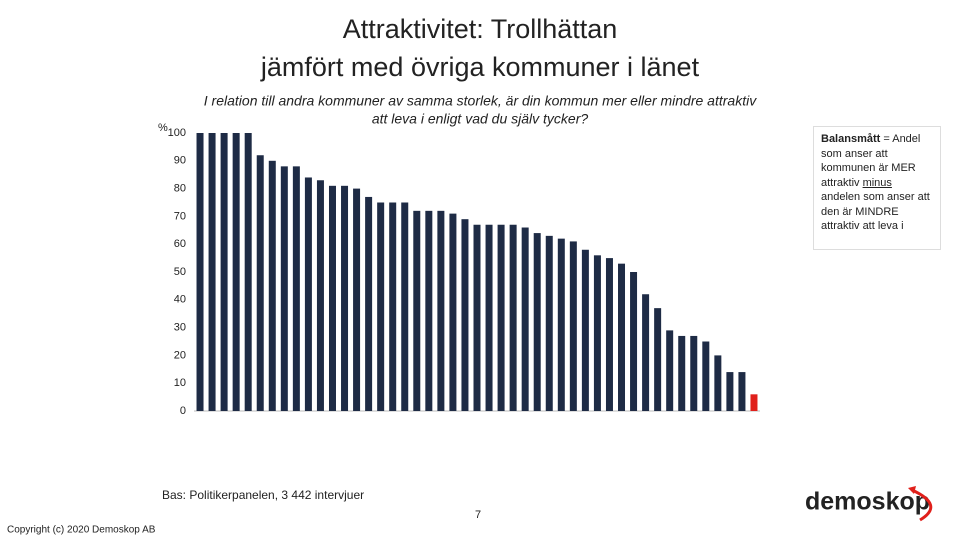  I want to click on y-tick-label: 10, so click(180, 383).